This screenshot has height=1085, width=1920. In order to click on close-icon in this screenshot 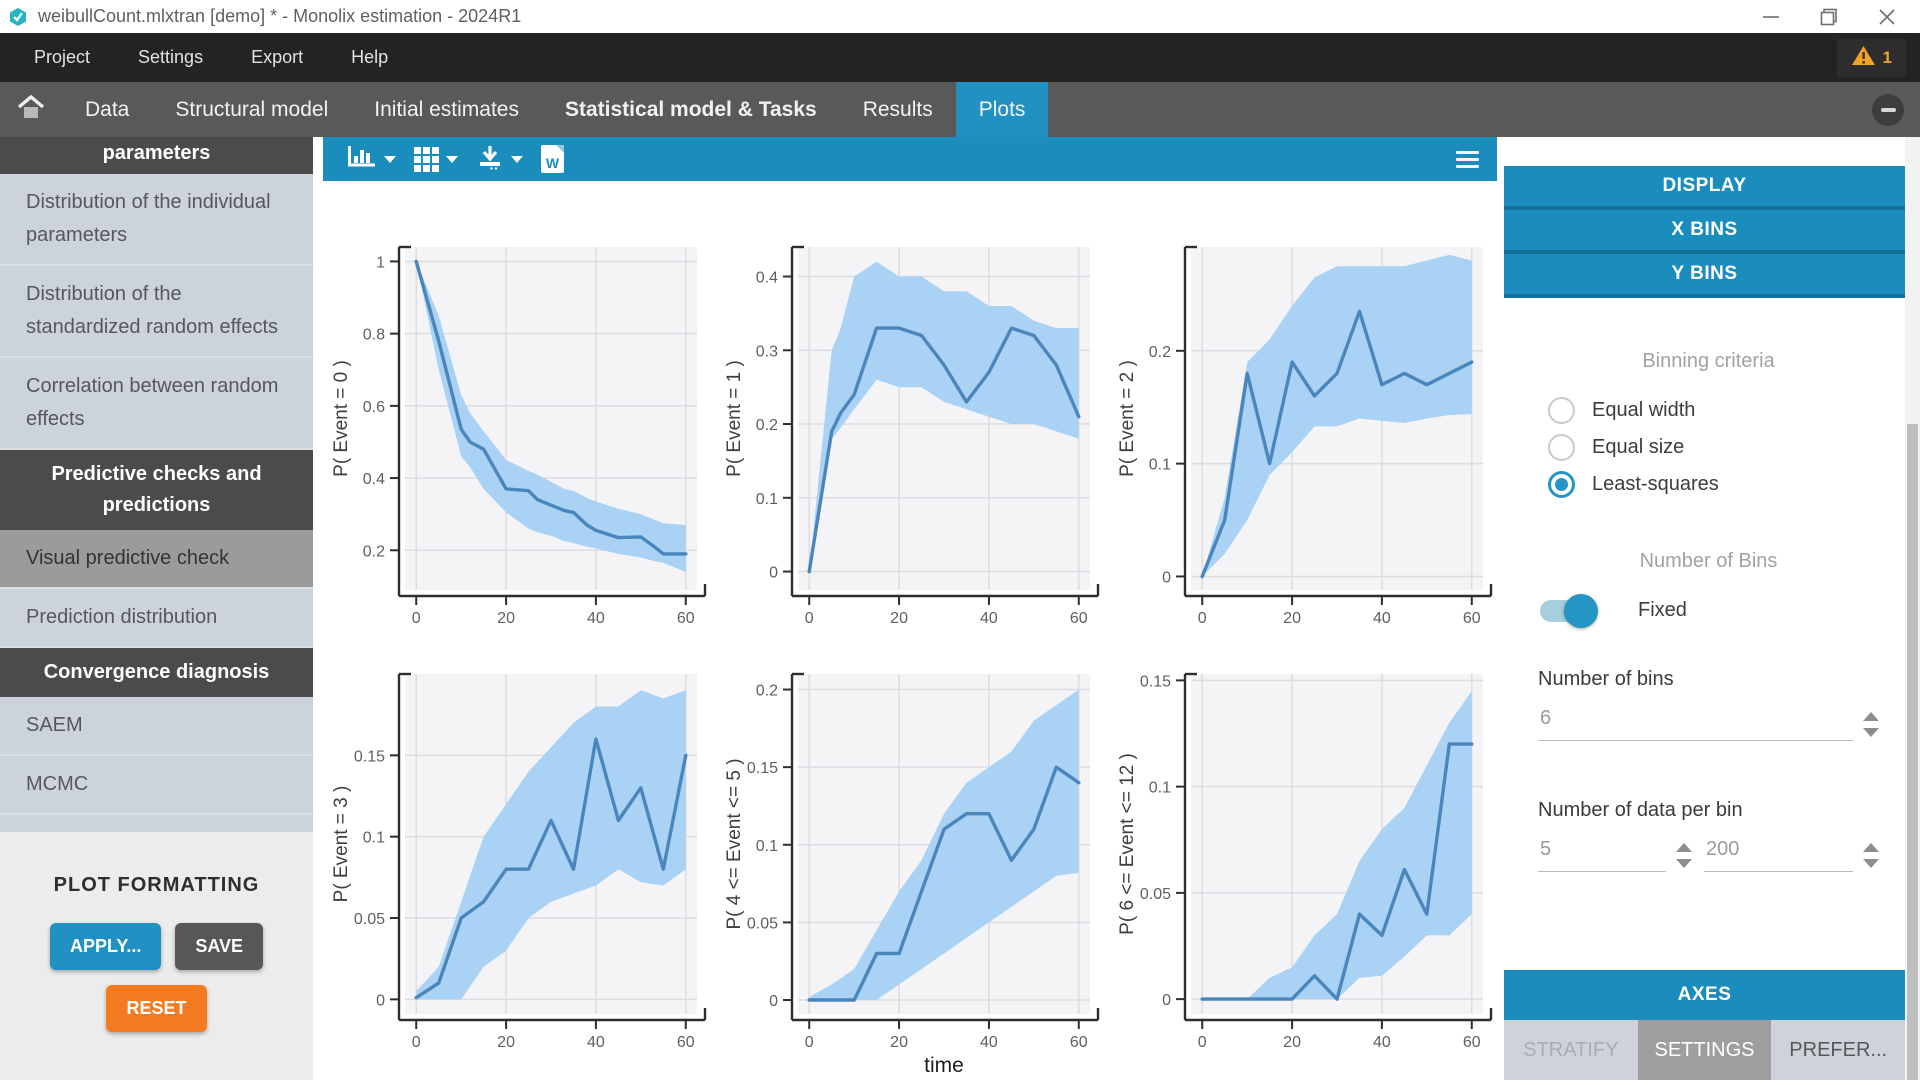, I will do `click(1887, 17)`.